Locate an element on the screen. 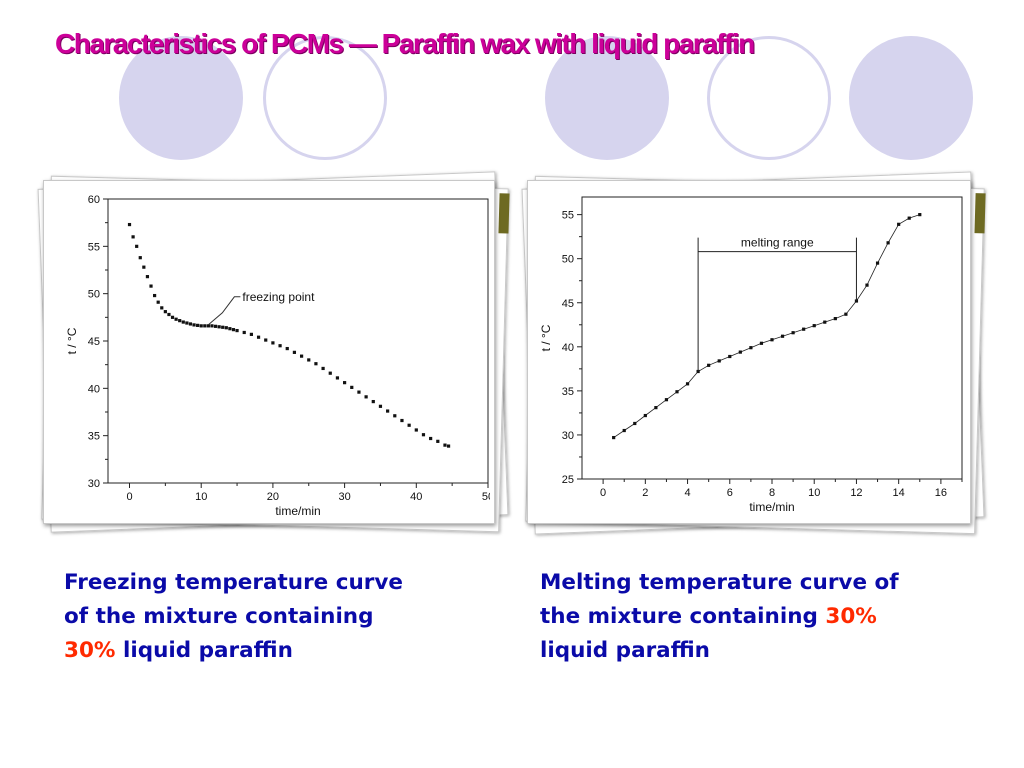 The width and height of the screenshot is (1024, 768). caption-percentage: 30% is located at coordinates (90, 650).